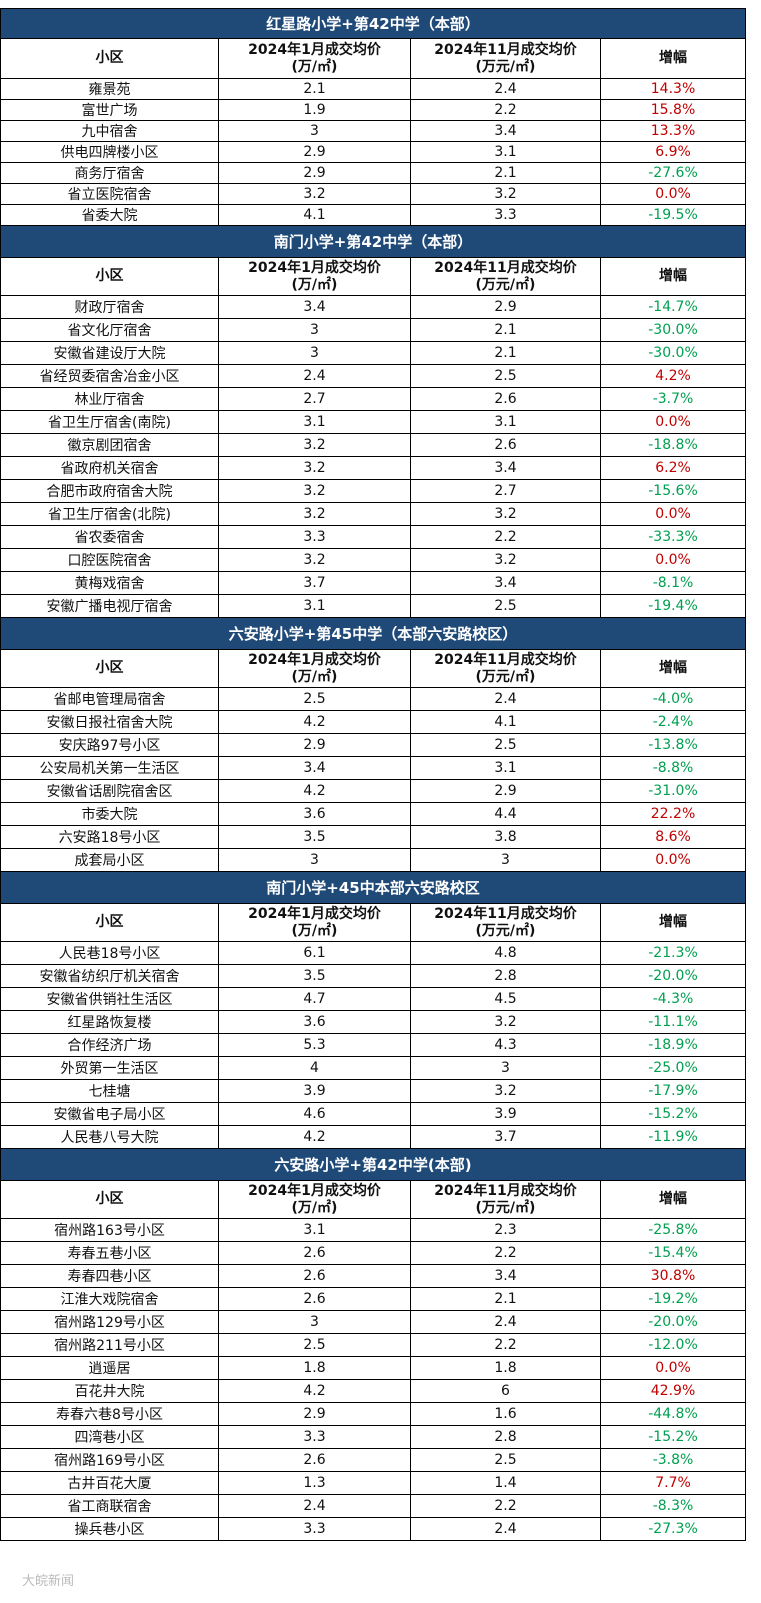 The image size is (761, 1603). I want to click on community-name: 省工商联宿舍, so click(109, 1506).